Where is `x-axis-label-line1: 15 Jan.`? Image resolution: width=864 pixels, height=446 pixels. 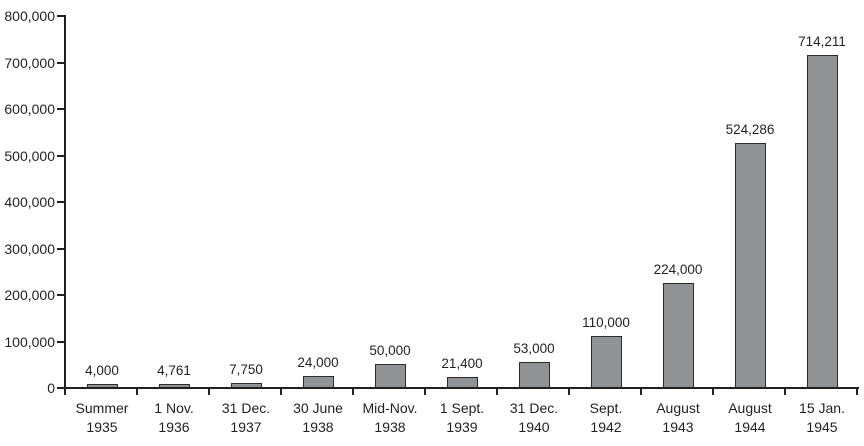 x-axis-label-line1: 15 Jan. is located at coordinates (822, 408).